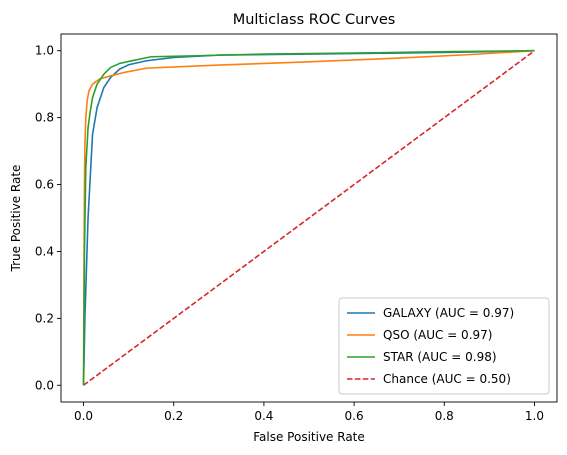 Image resolution: width=567 pixels, height=455 pixels. I want to click on x-tick-label: 0.0, so click(83, 416).